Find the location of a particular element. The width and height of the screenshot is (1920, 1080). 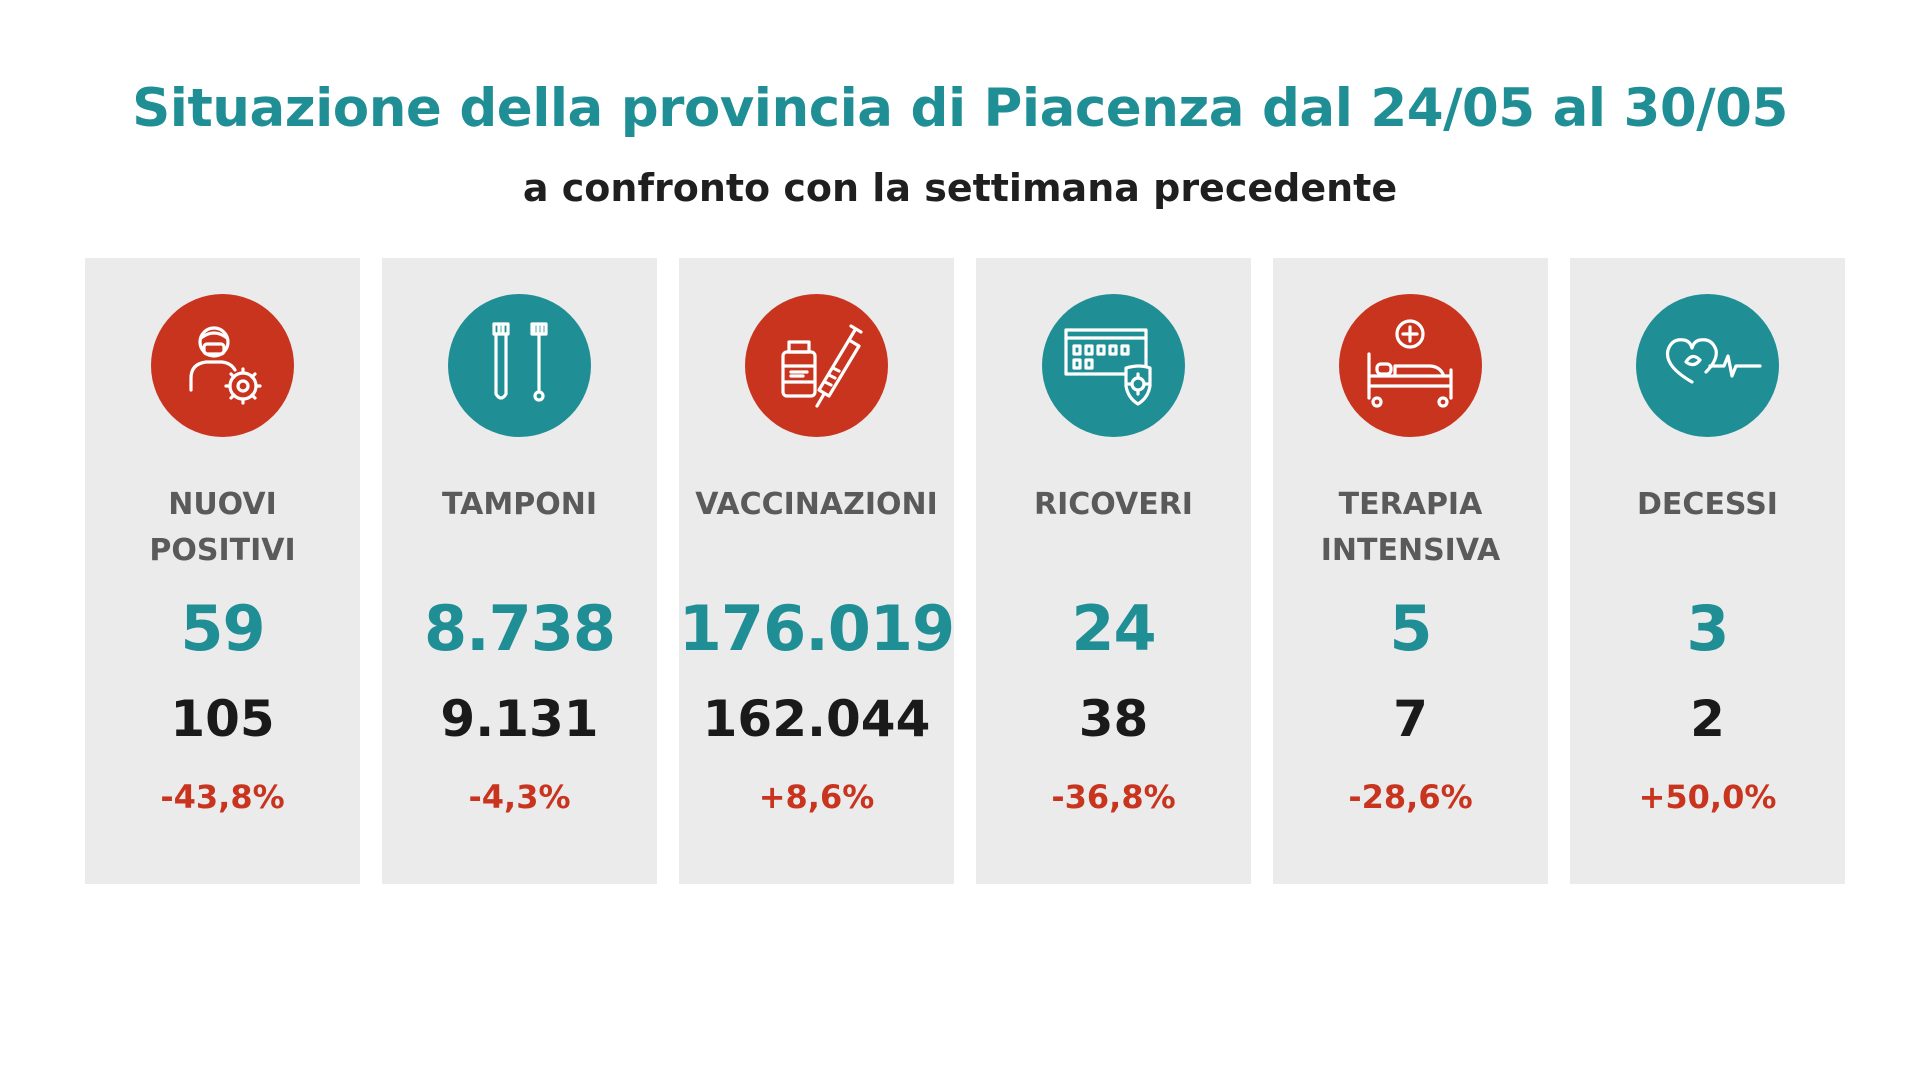

card-label-line2: INTENSIVA is located at coordinates (1410, 550).